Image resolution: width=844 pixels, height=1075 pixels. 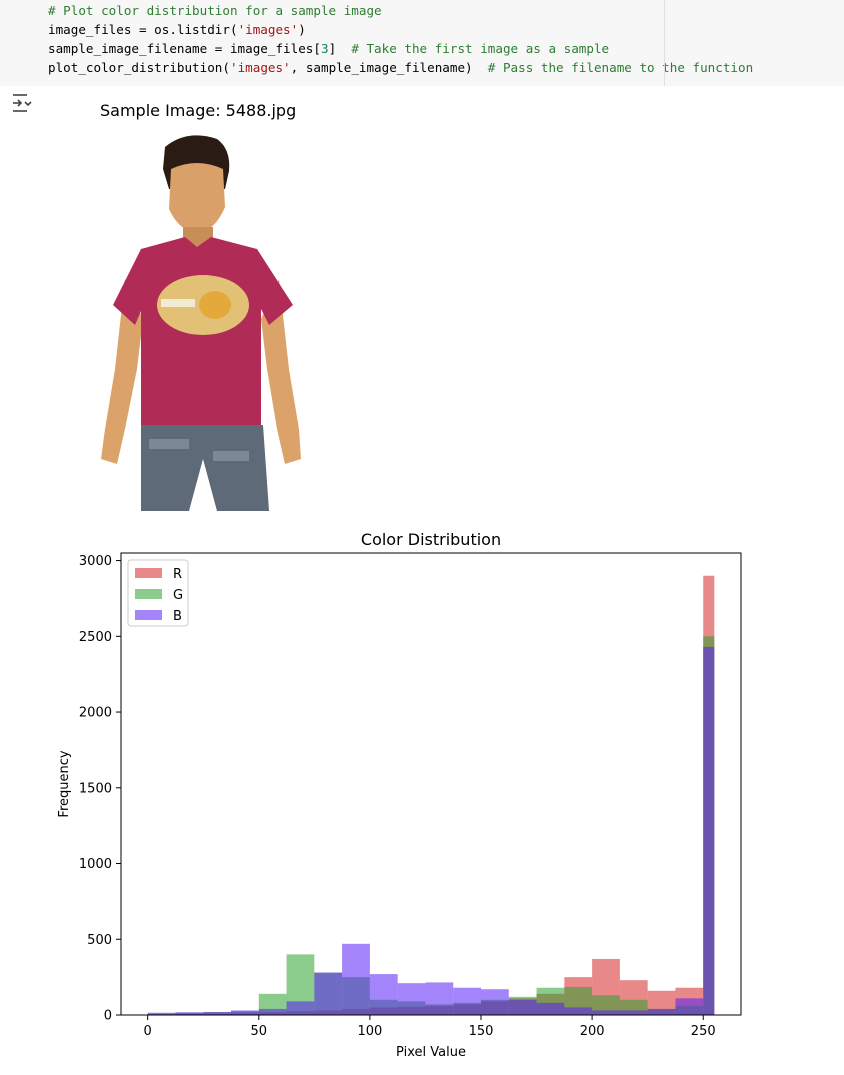 What do you see at coordinates (281, 371) in the screenshot?
I see `figure-right-arm` at bounding box center [281, 371].